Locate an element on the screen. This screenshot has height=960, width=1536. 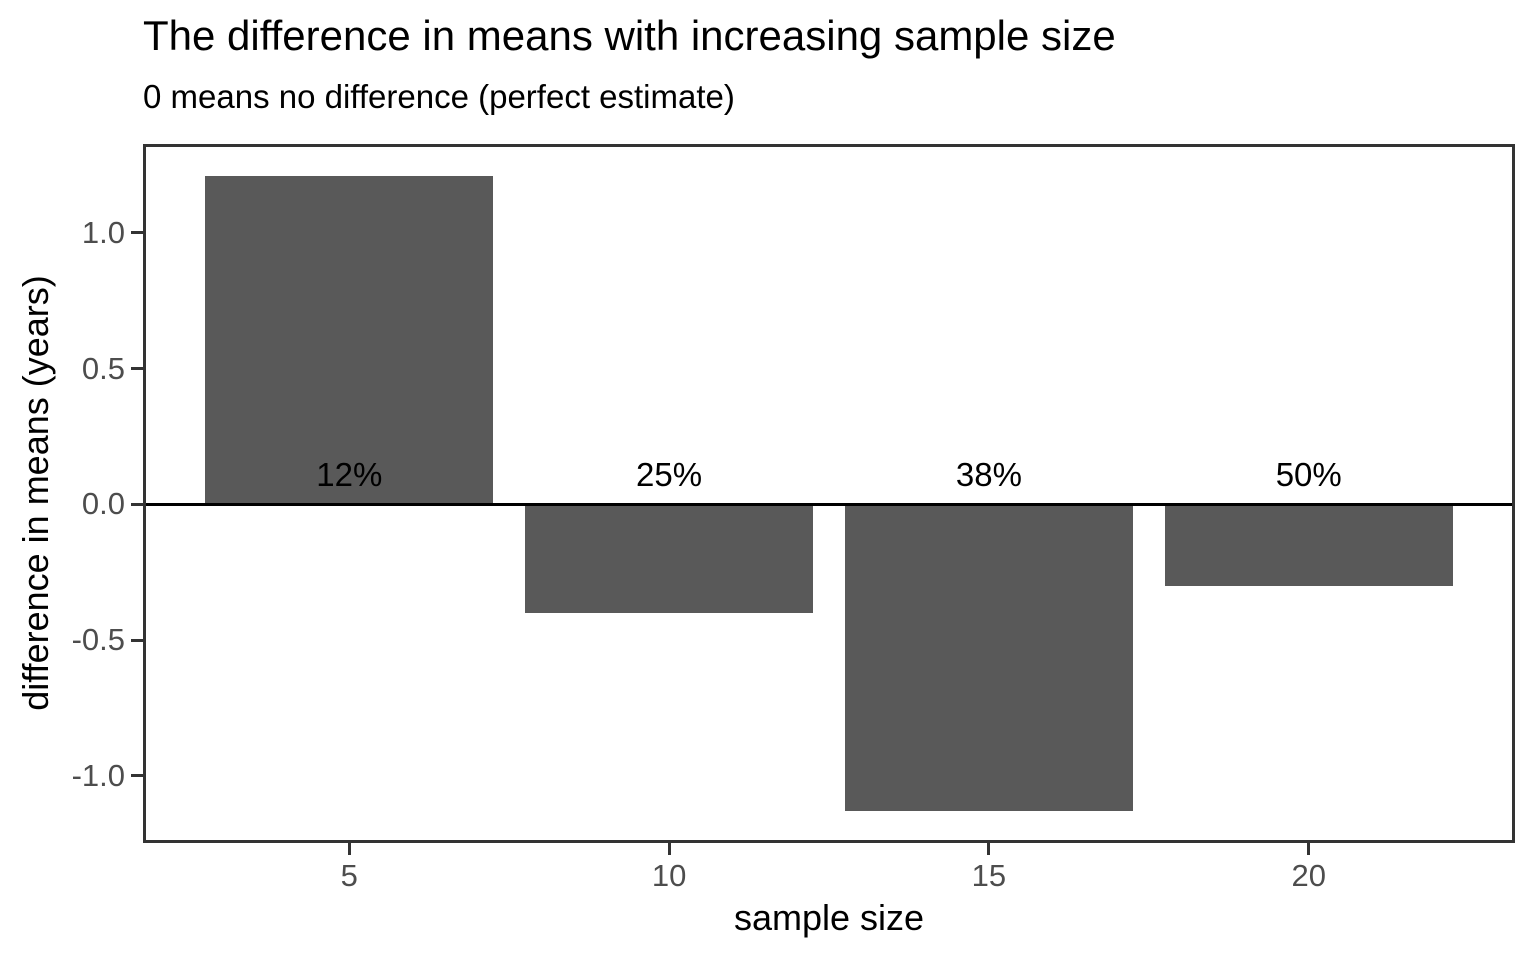
x-tick-label: 5 is located at coordinates (349, 875).